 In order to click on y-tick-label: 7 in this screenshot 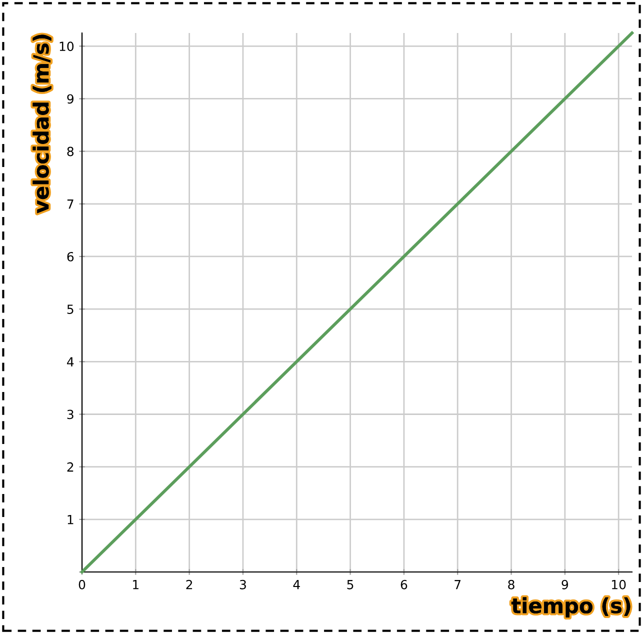, I will do `click(70, 204)`.